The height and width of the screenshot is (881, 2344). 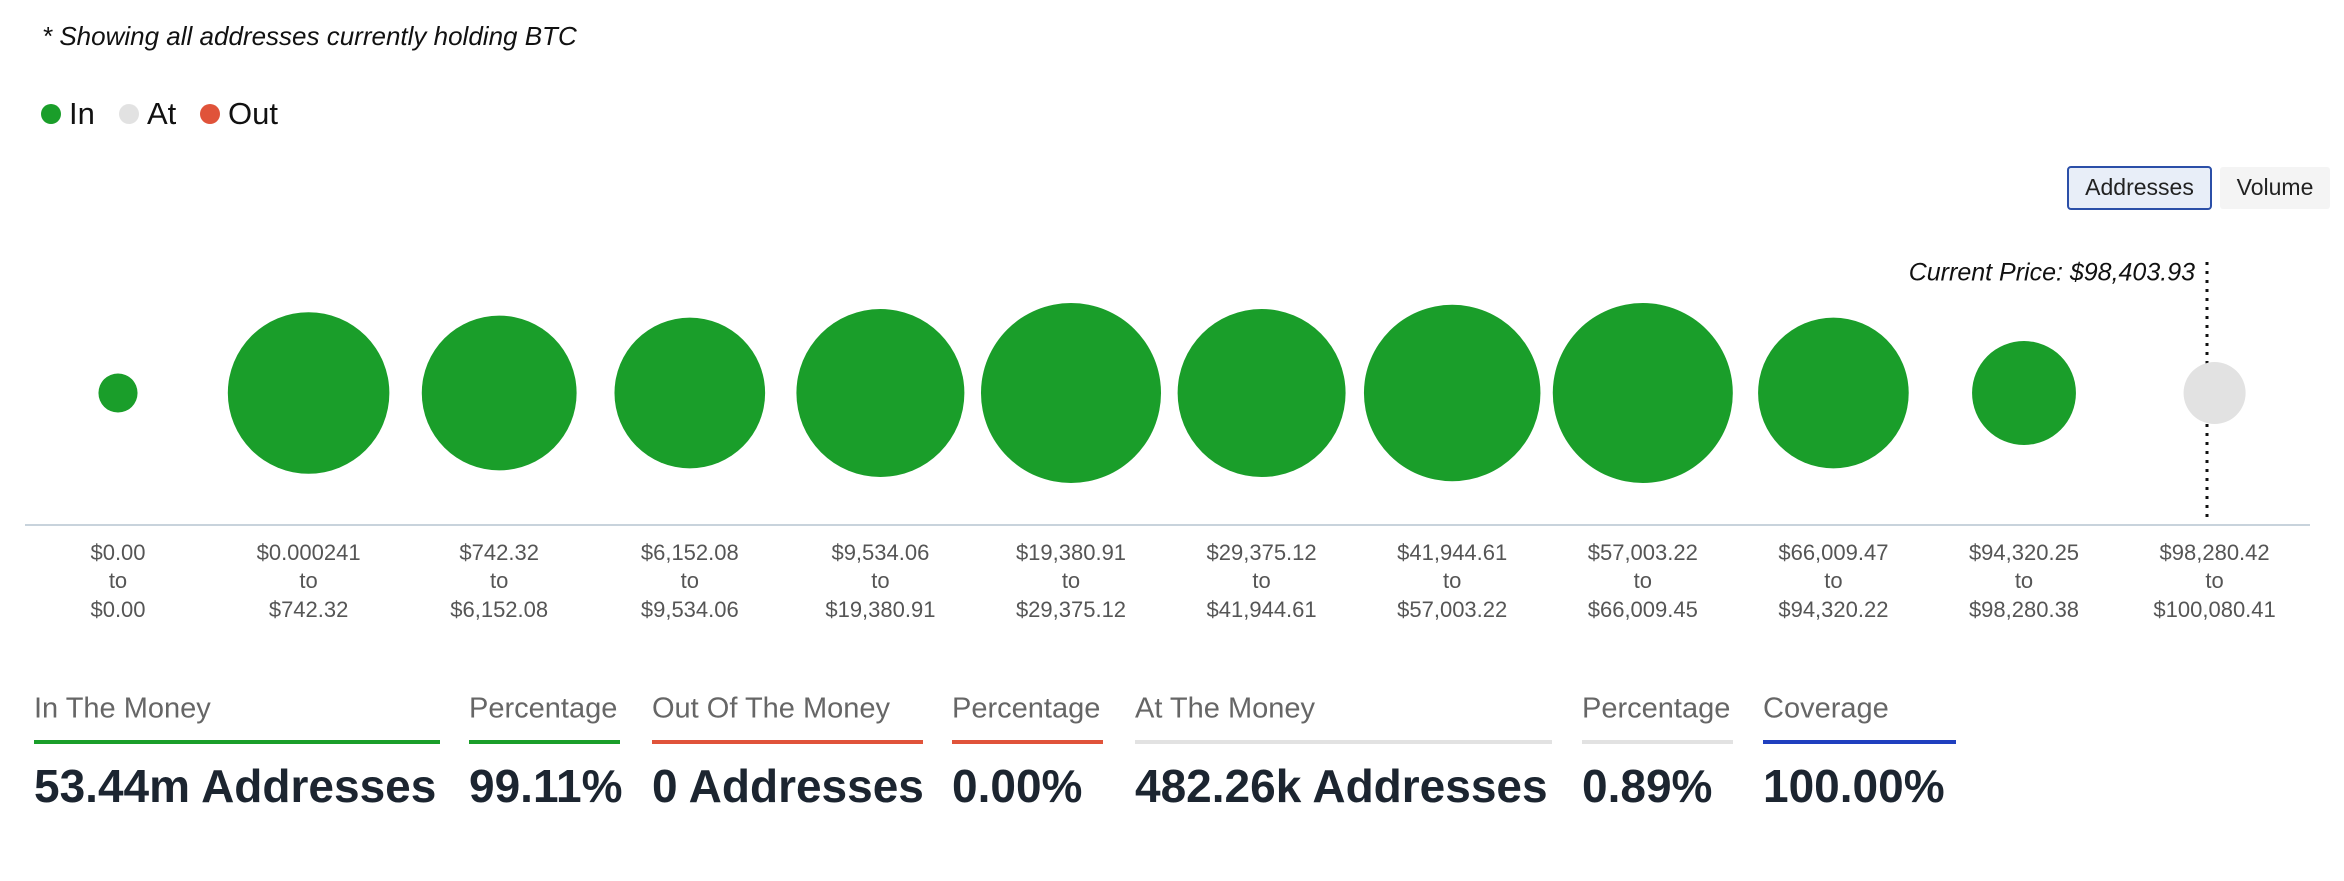 What do you see at coordinates (2052, 273) in the screenshot?
I see `current-price: Current Price: $98,403.93` at bounding box center [2052, 273].